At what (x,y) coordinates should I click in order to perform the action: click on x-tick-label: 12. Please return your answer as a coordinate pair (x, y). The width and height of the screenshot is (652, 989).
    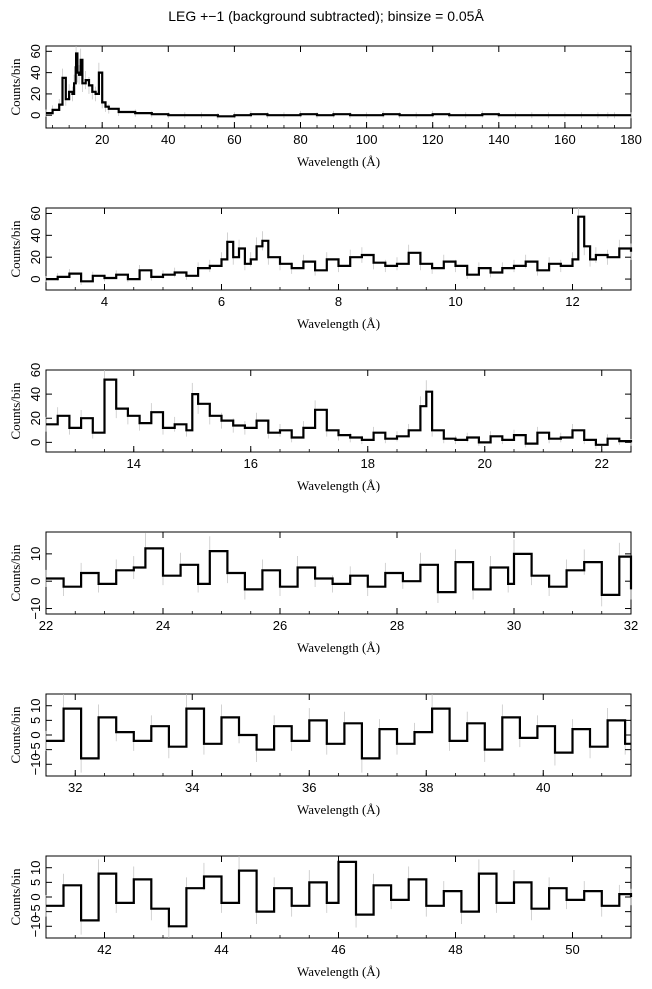
    Looking at the image, I should click on (572, 301).